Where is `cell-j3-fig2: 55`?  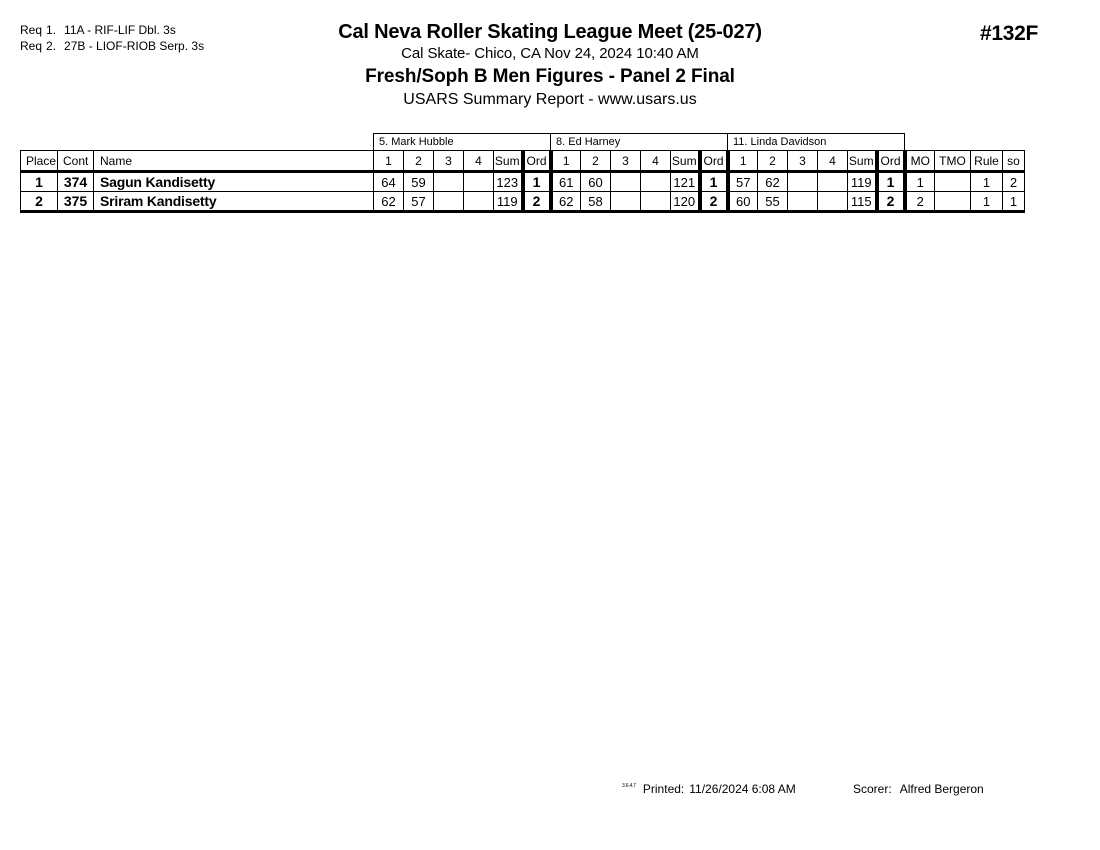
cell-j3-fig2: 55 is located at coordinates (772, 202).